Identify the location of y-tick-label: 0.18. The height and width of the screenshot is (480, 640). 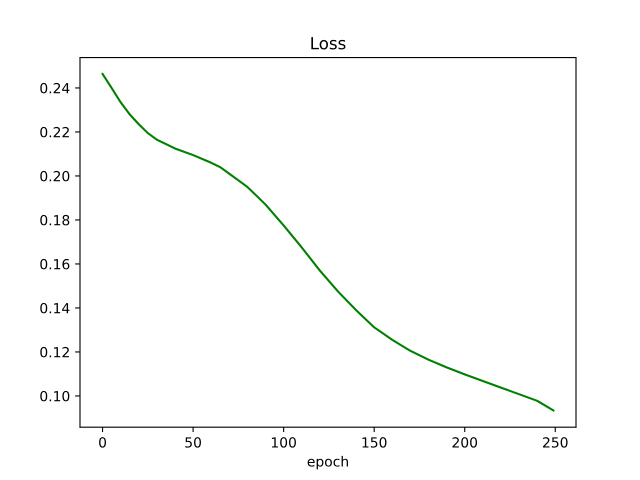
(55, 220).